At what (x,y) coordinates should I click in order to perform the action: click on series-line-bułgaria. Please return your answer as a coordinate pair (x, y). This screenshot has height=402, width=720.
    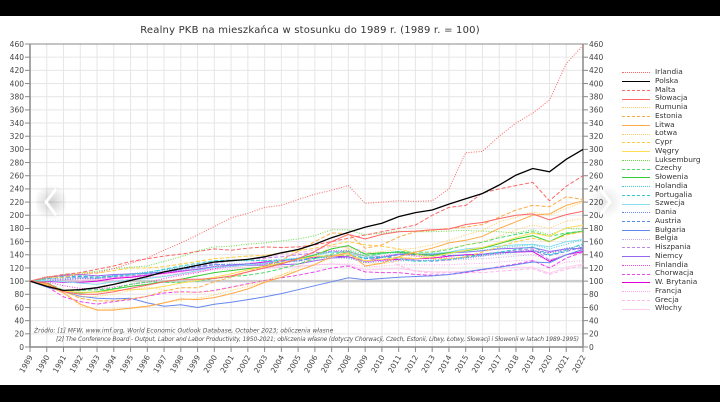
    Looking at the image, I should click on (306, 279).